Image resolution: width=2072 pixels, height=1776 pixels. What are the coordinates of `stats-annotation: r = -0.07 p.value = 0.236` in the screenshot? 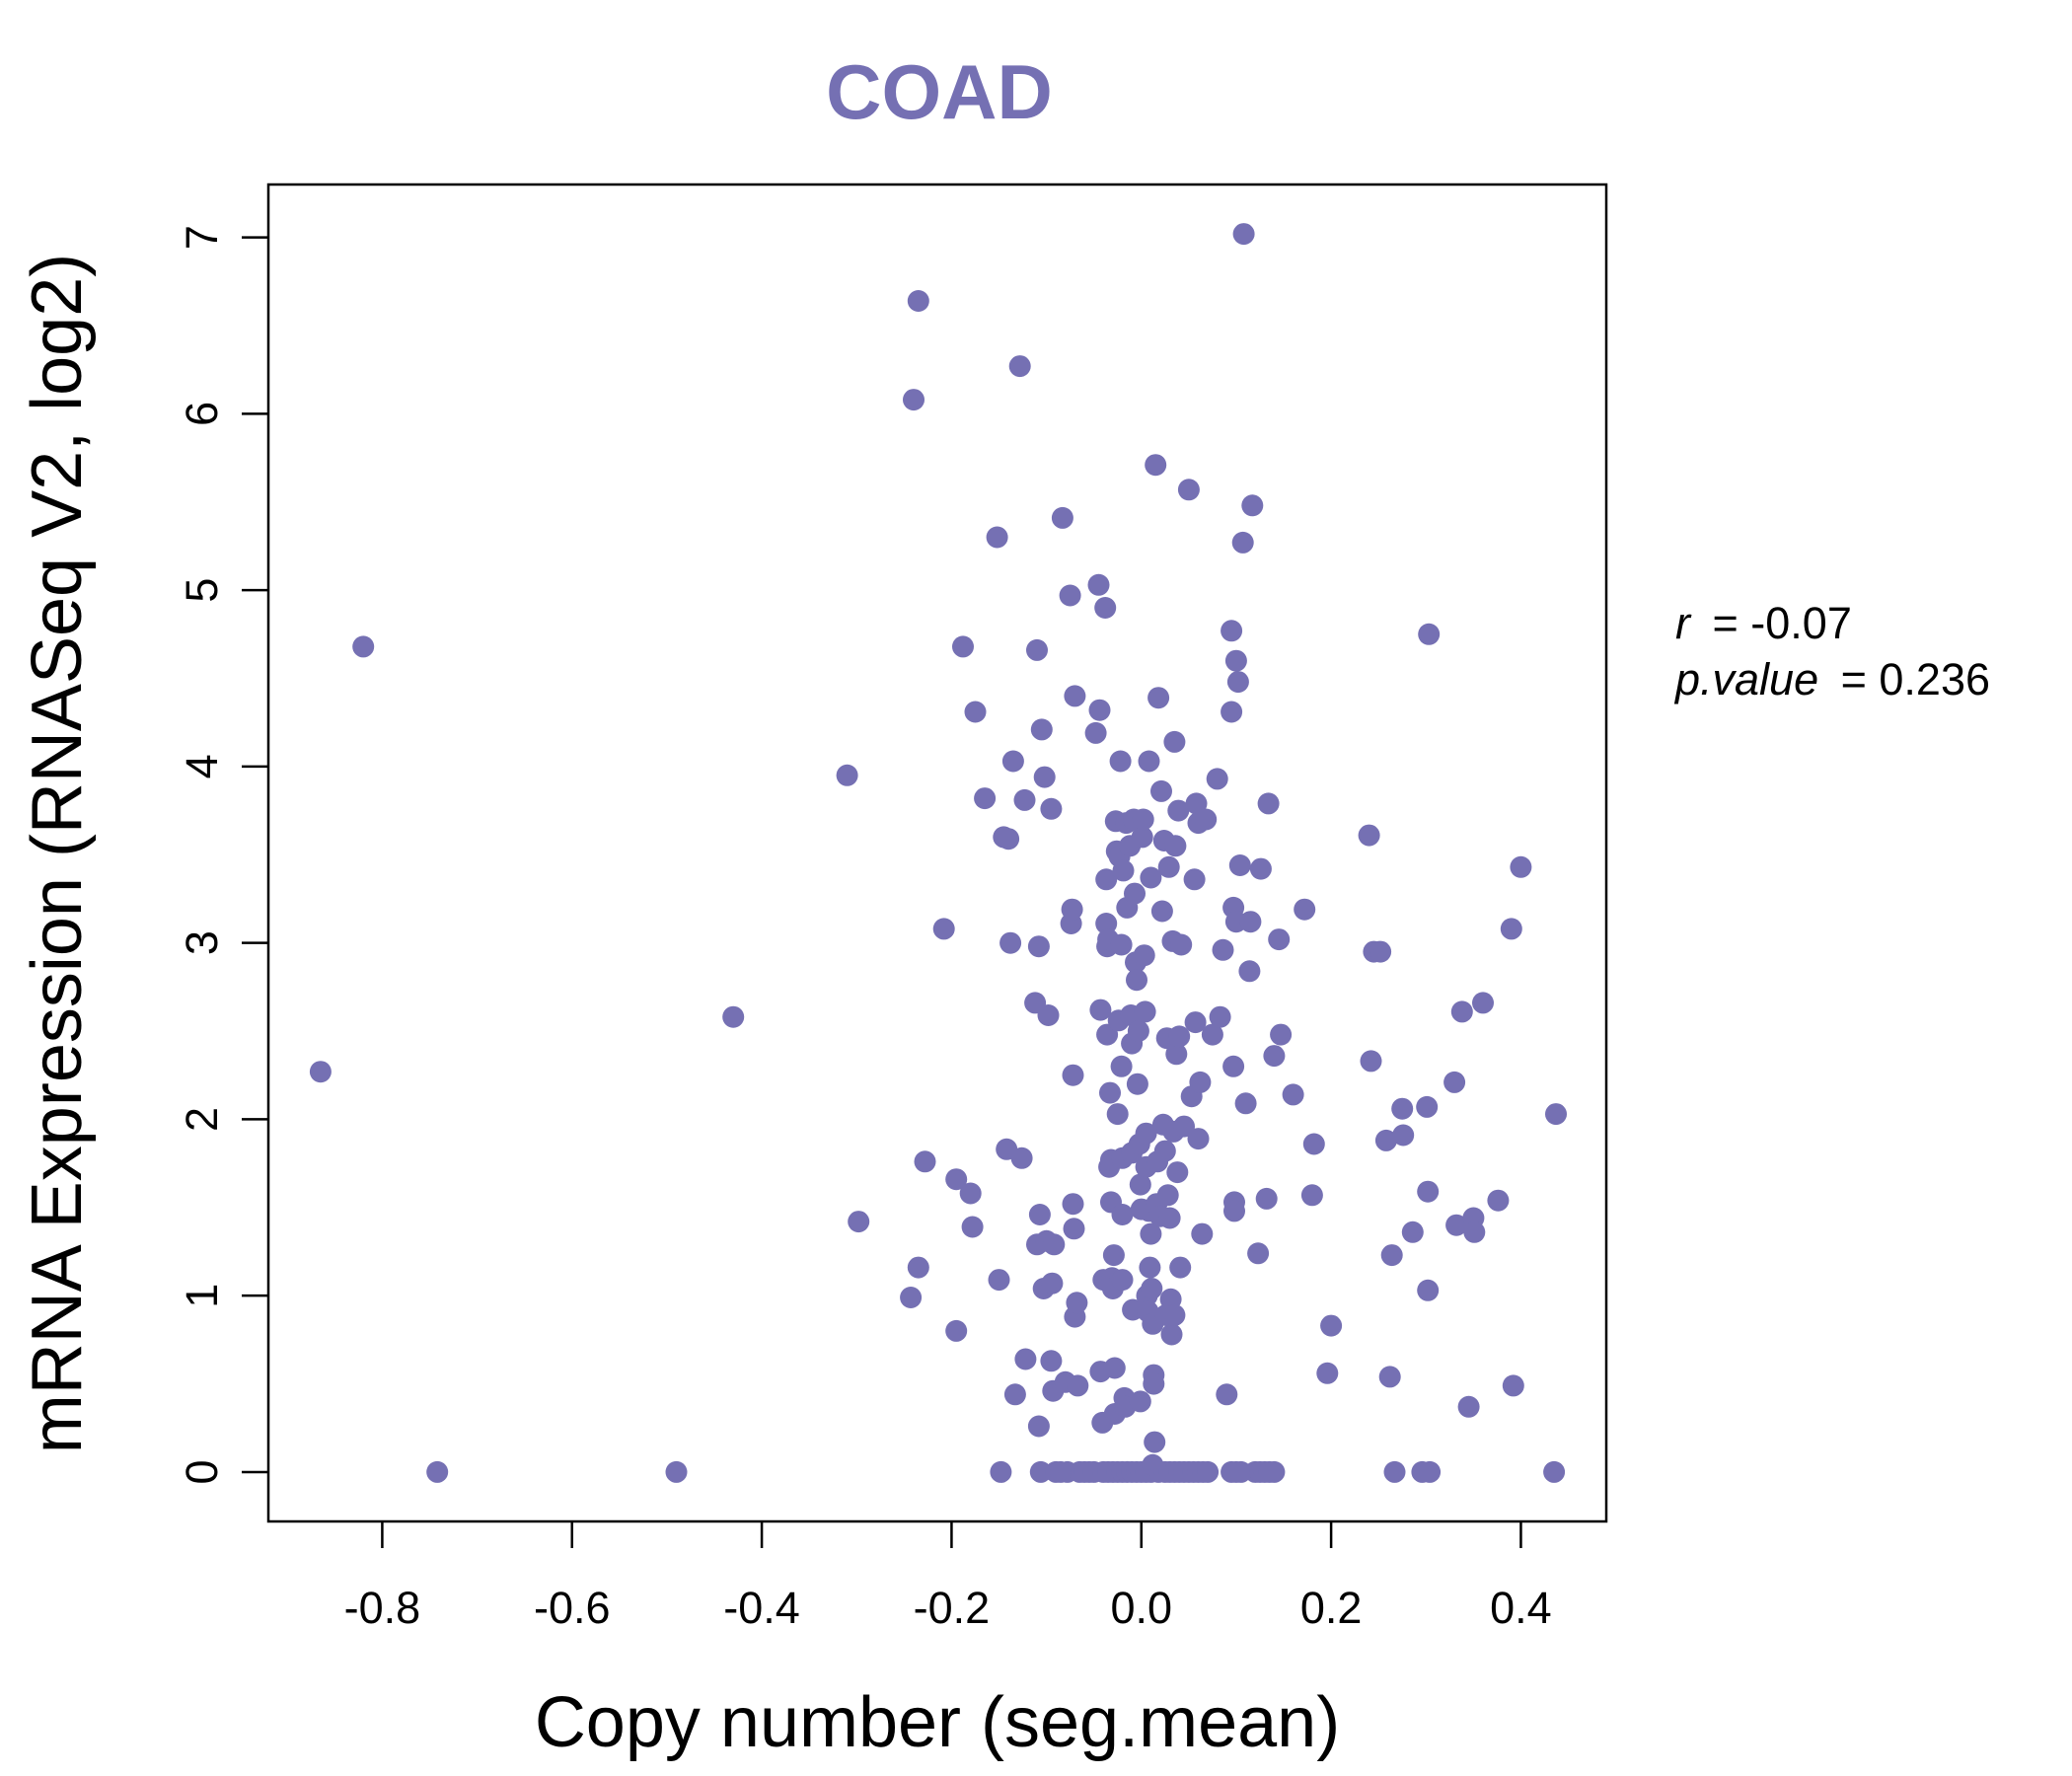 It's located at (1832, 651).